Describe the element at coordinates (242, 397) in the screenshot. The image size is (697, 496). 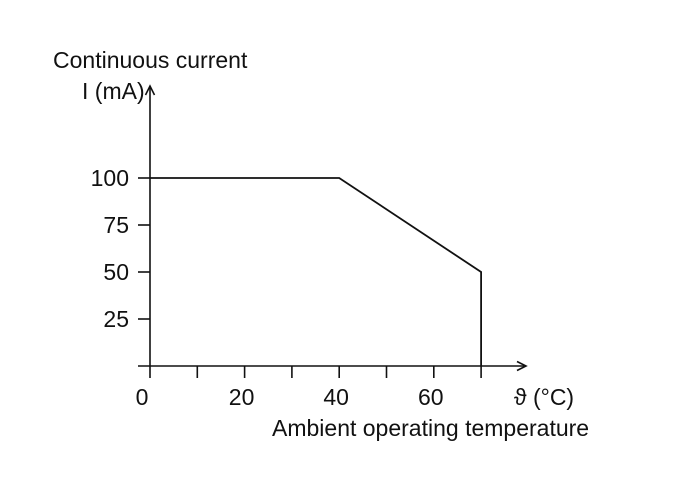
I see `x-tick-label: 20` at that location.